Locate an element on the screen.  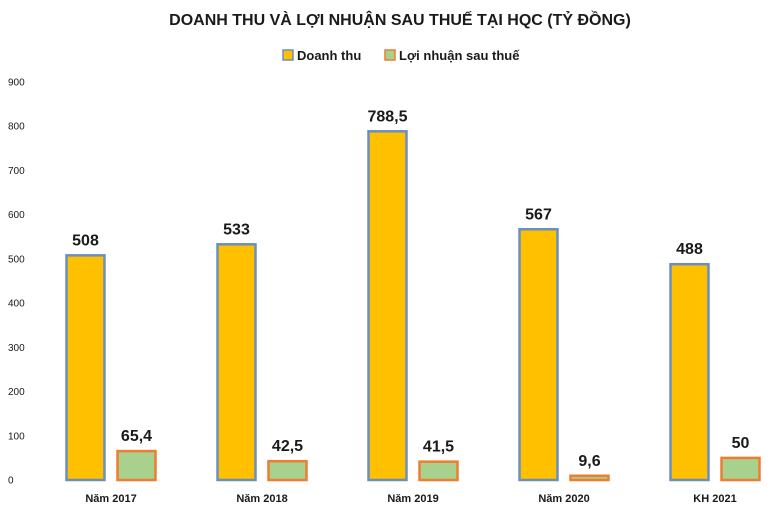
y-tick-label: 700 is located at coordinates (16, 171).